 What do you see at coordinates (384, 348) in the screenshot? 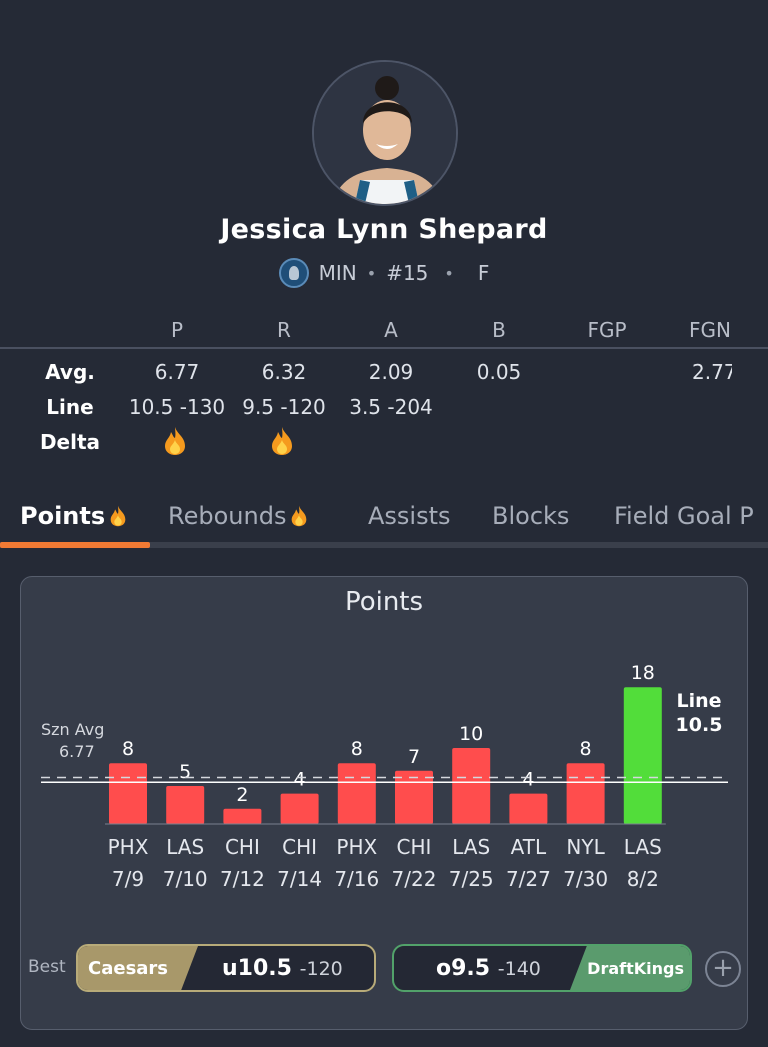
I see `stats-divider` at bounding box center [384, 348].